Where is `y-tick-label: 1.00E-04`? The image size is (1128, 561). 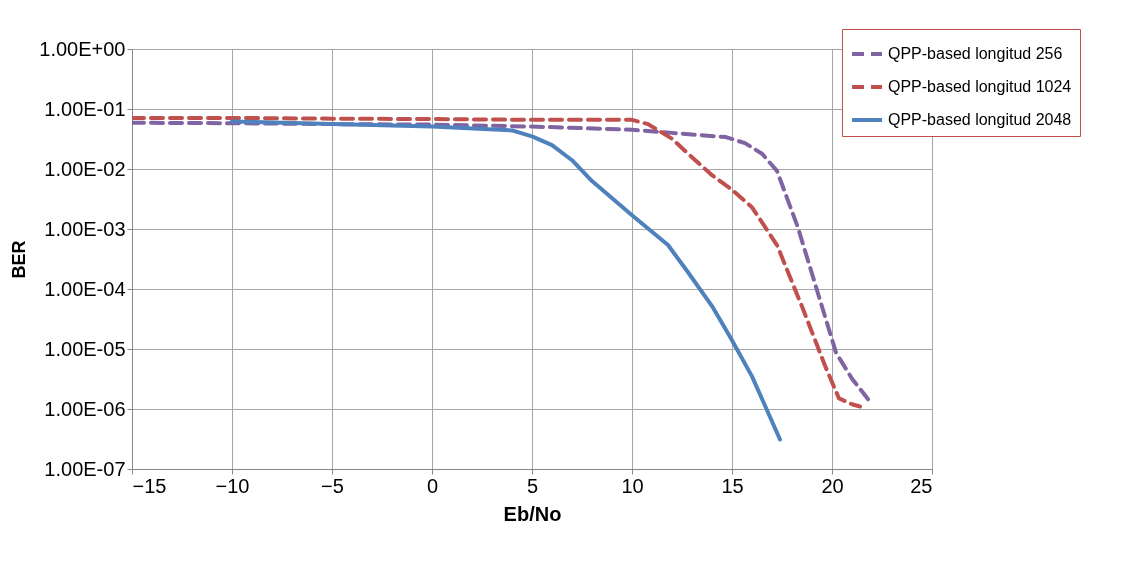
y-tick-label: 1.00E-04 is located at coordinates (85, 288).